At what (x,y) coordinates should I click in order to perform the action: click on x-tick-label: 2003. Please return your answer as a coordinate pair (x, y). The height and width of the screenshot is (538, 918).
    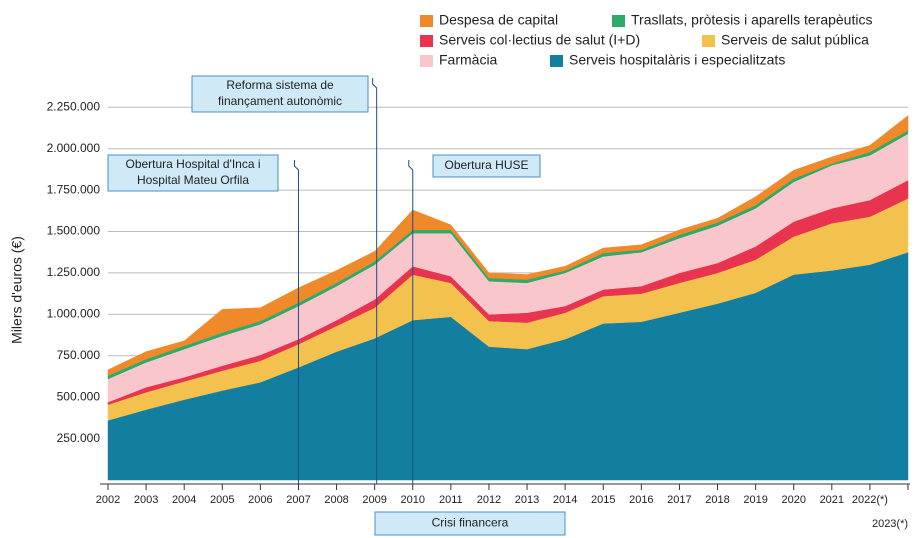
    Looking at the image, I should click on (146, 500).